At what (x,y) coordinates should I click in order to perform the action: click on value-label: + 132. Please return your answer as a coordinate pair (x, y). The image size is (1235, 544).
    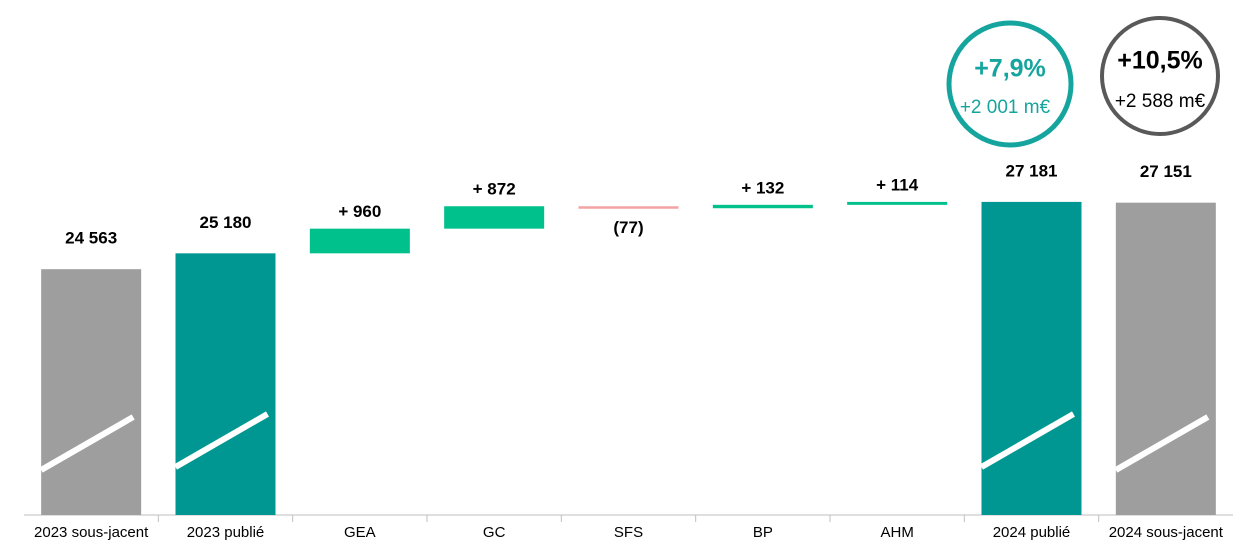
    Looking at the image, I should click on (762, 187).